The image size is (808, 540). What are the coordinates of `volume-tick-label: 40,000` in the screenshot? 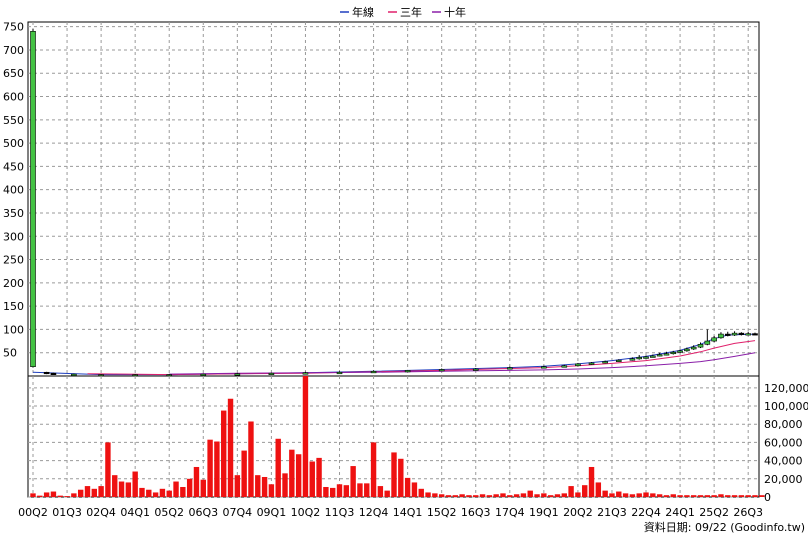 It's located at (783, 461).